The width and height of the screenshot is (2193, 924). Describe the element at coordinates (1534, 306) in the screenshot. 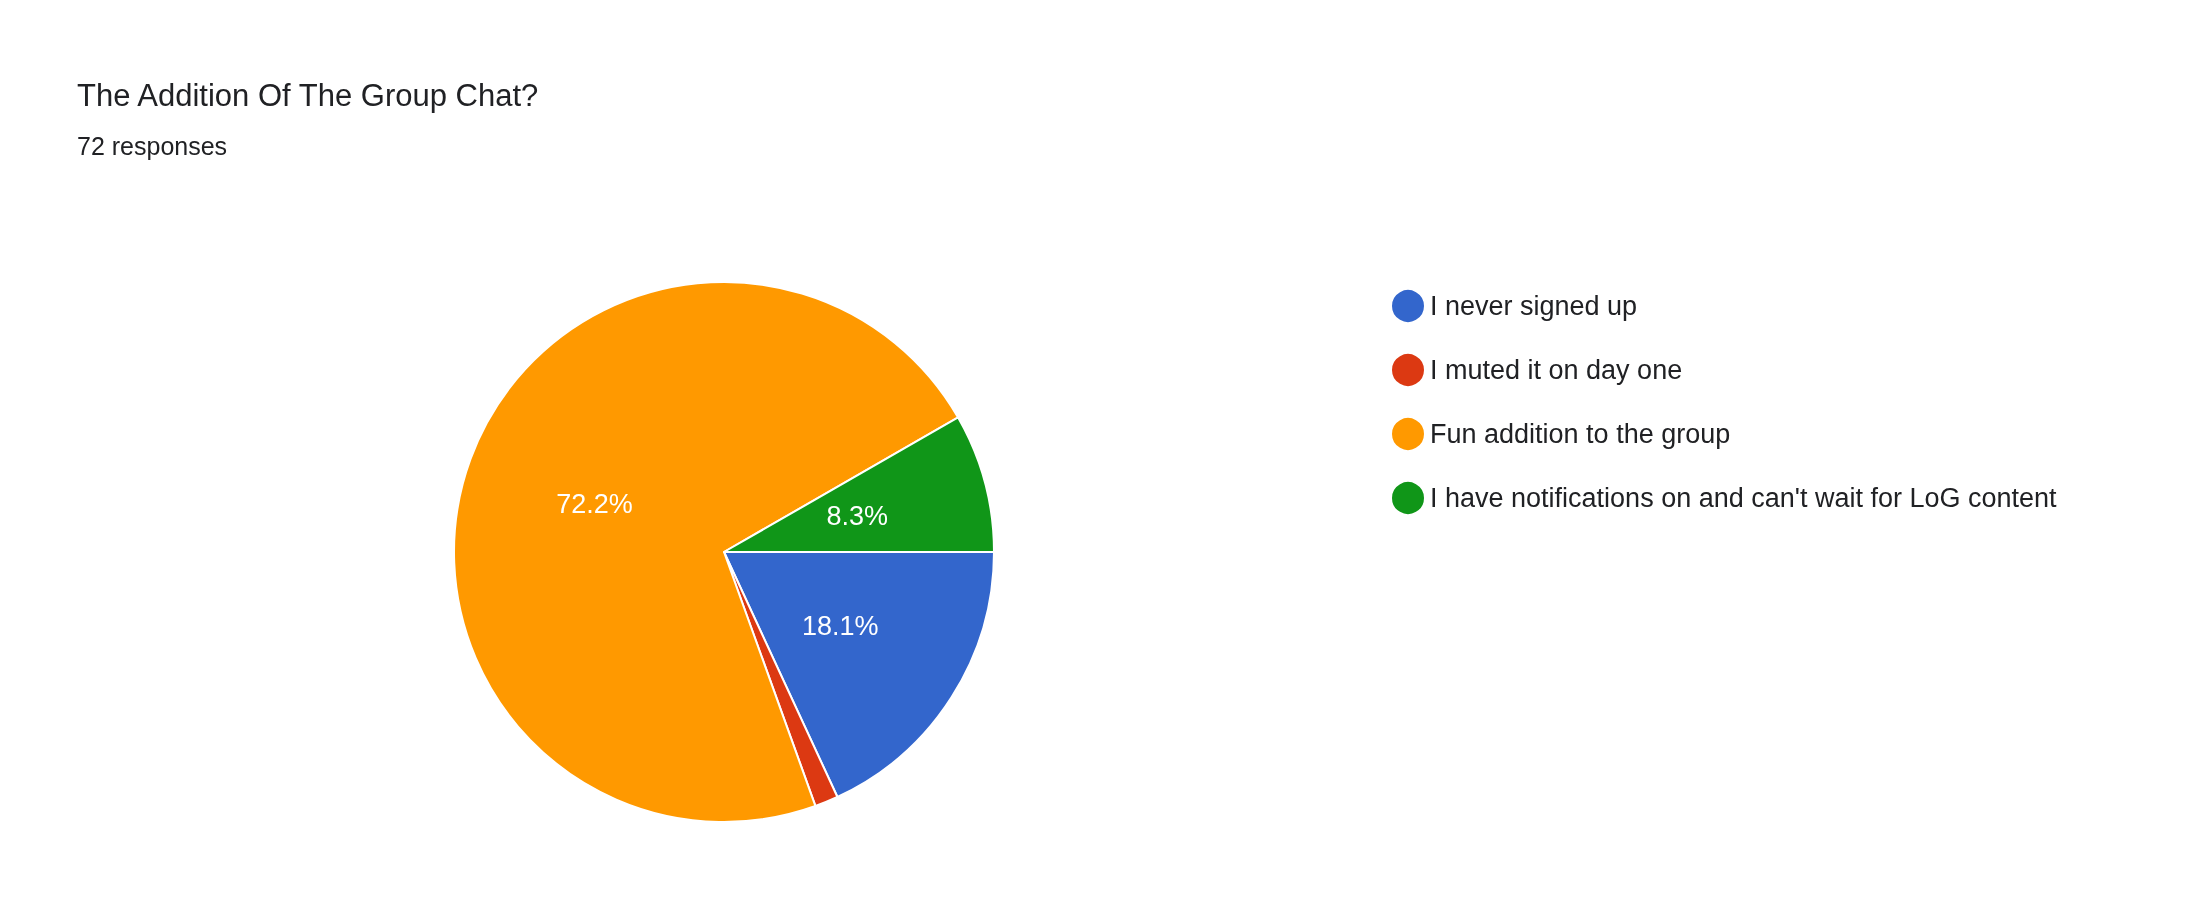

I see `legend-label: I never signed up` at that location.